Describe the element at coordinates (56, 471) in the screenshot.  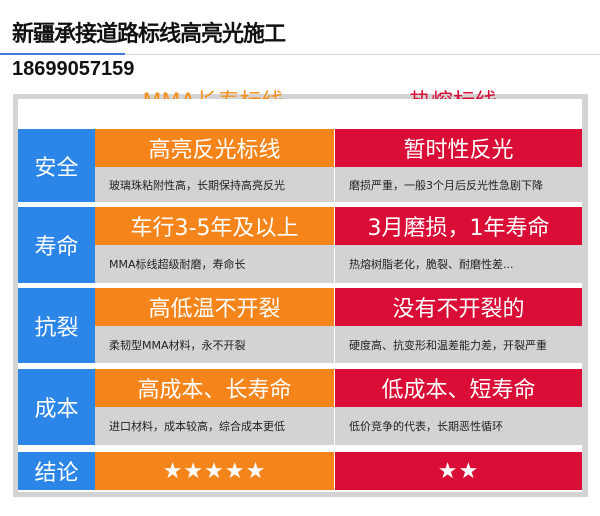
I see `row-label: 结论` at that location.